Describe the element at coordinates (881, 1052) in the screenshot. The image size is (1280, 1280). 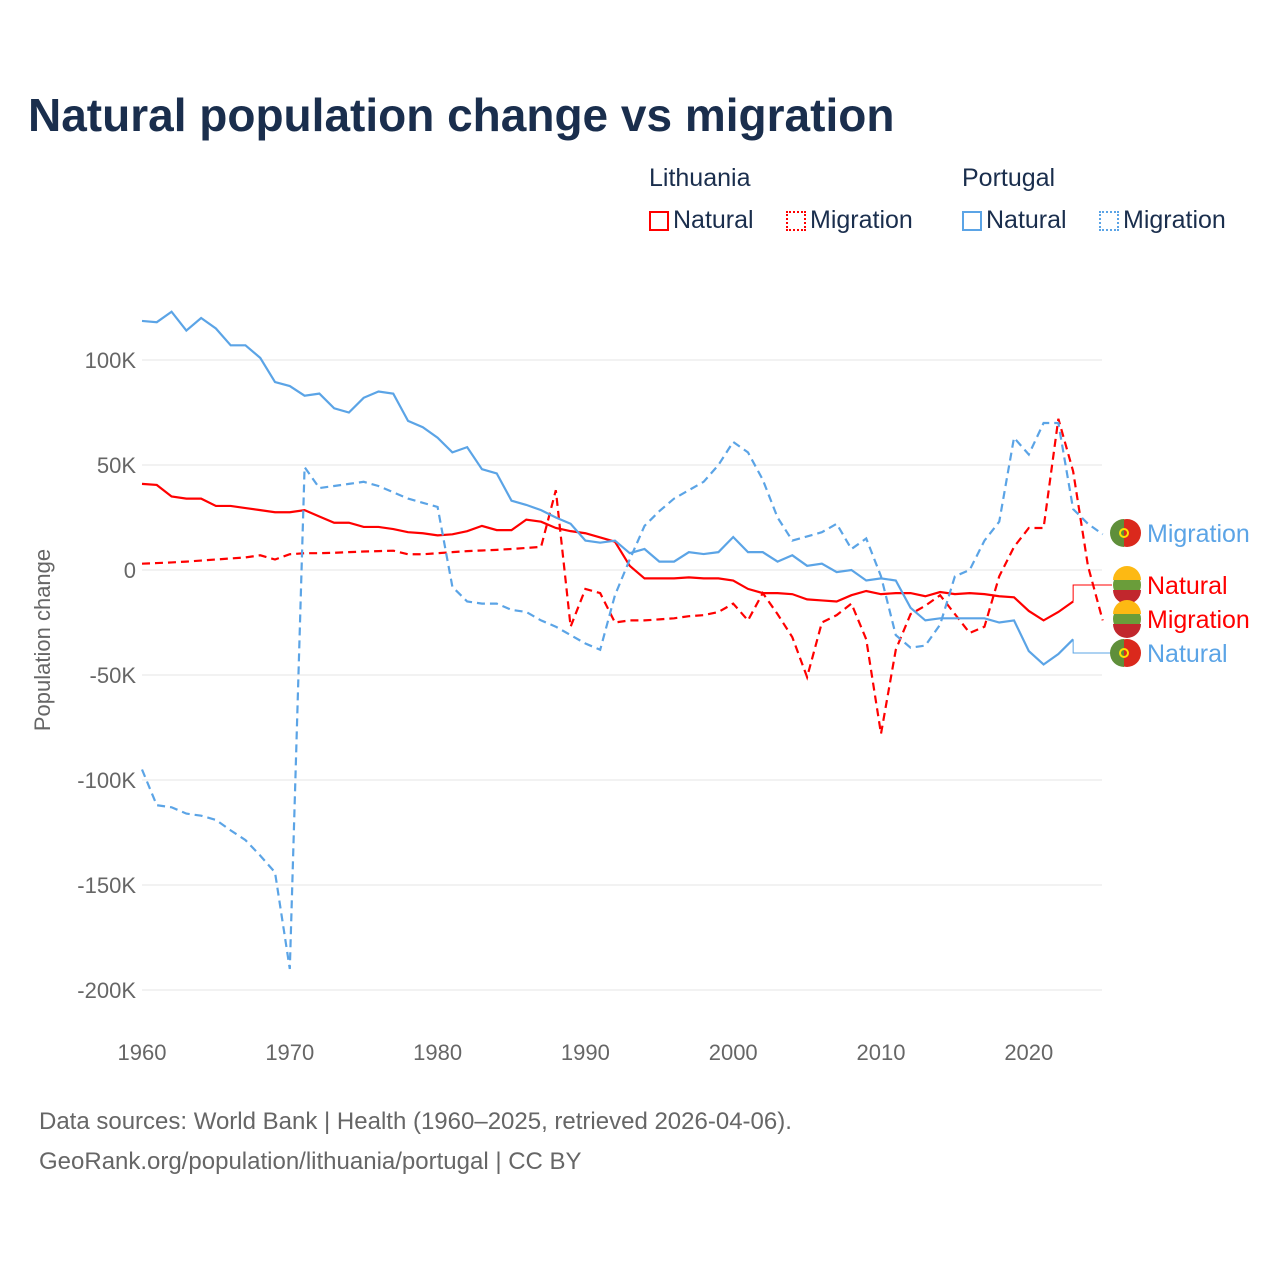
I see `x-tick-label: 2010` at that location.